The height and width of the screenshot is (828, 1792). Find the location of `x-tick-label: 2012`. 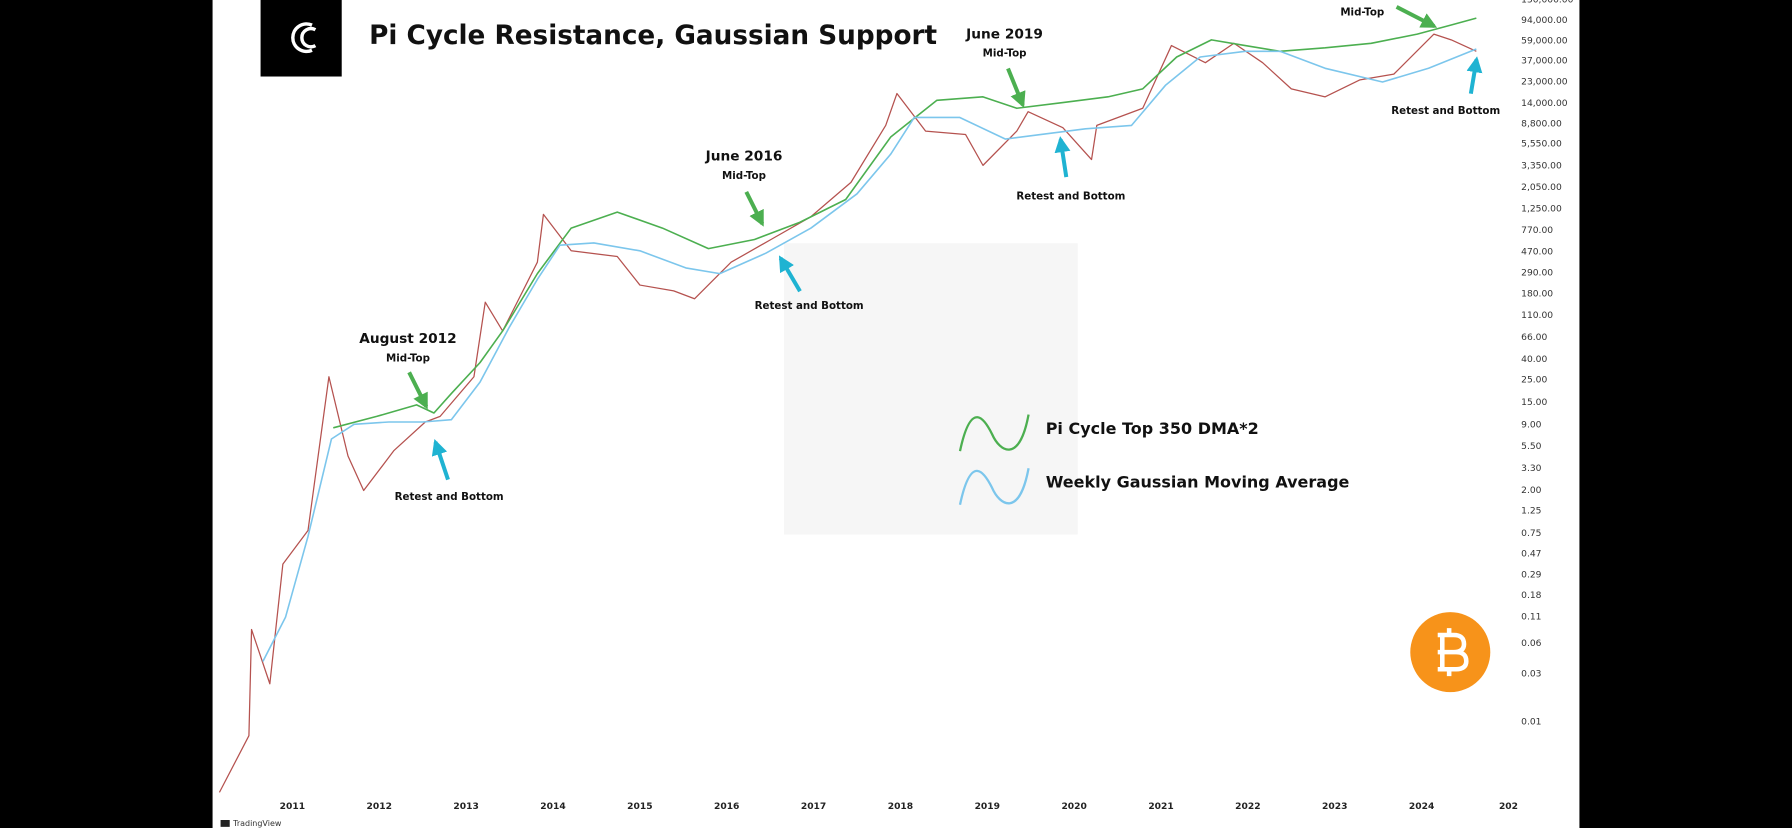

x-tick-label: 2012 is located at coordinates (379, 807).